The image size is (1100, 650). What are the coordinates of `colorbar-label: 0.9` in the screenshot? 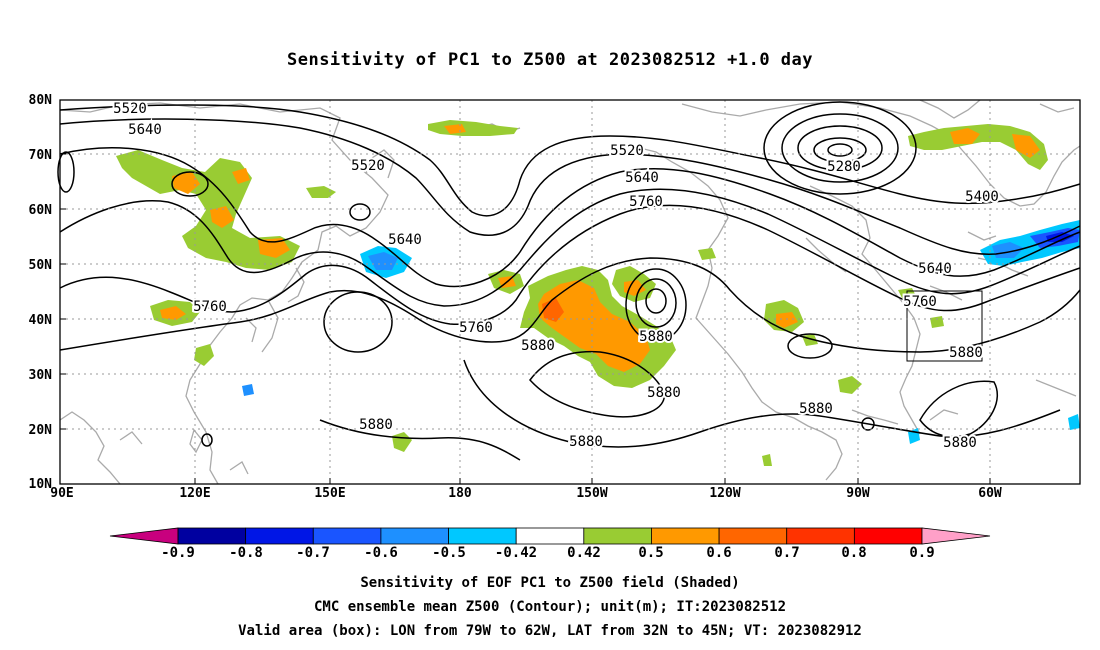 It's located at (921, 553).